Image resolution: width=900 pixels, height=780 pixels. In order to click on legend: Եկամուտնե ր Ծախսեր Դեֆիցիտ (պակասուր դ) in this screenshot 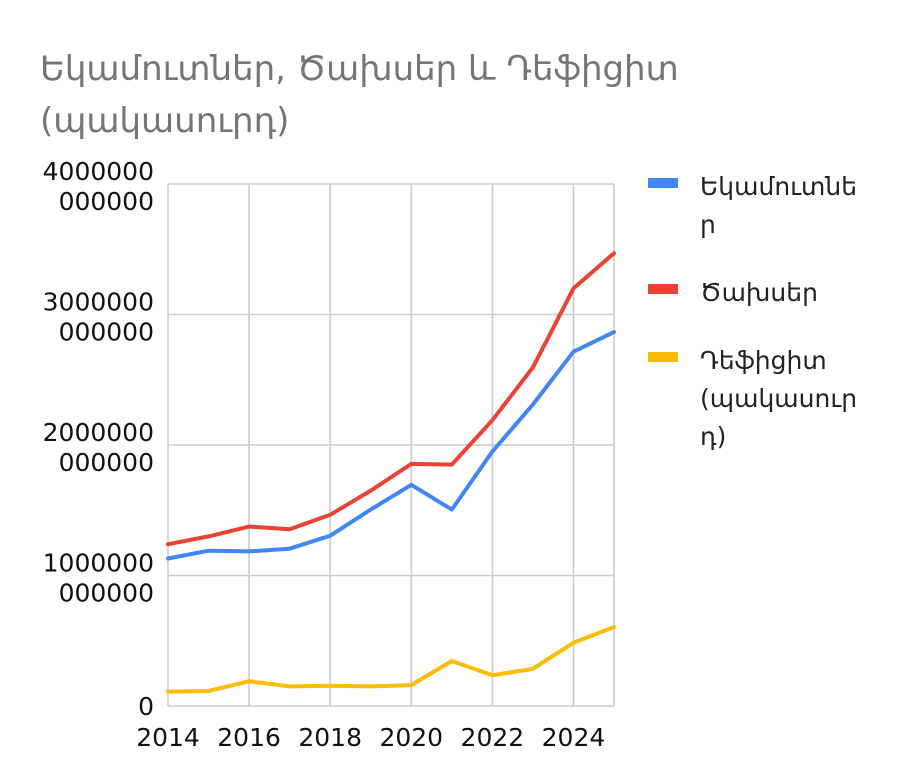, I will do `click(752, 311)`.